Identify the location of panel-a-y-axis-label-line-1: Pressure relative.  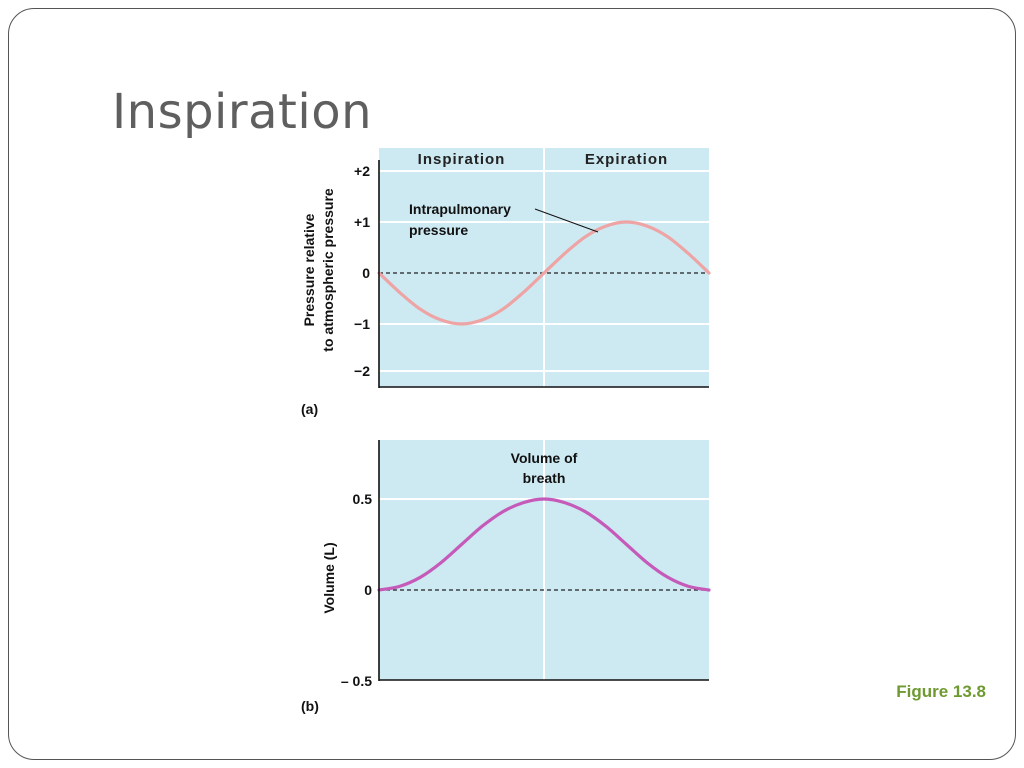
(309, 269).